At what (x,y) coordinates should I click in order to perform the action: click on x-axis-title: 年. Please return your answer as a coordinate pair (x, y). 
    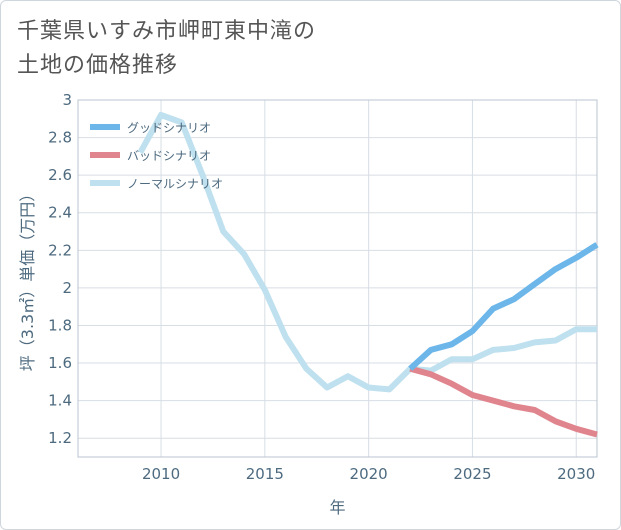
    Looking at the image, I should click on (337, 507).